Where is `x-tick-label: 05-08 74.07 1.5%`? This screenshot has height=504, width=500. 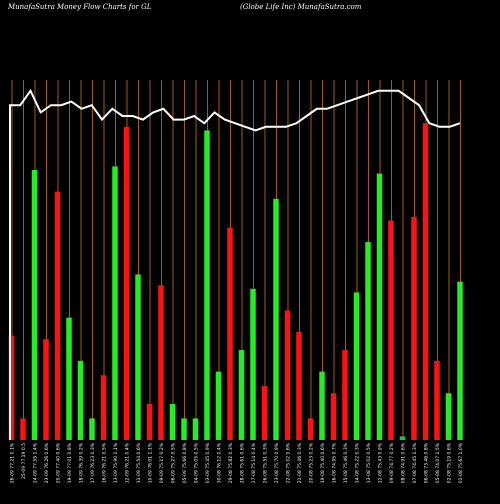 x-tick-label: 05-08 74.07 1.5% is located at coordinates (438, 462).